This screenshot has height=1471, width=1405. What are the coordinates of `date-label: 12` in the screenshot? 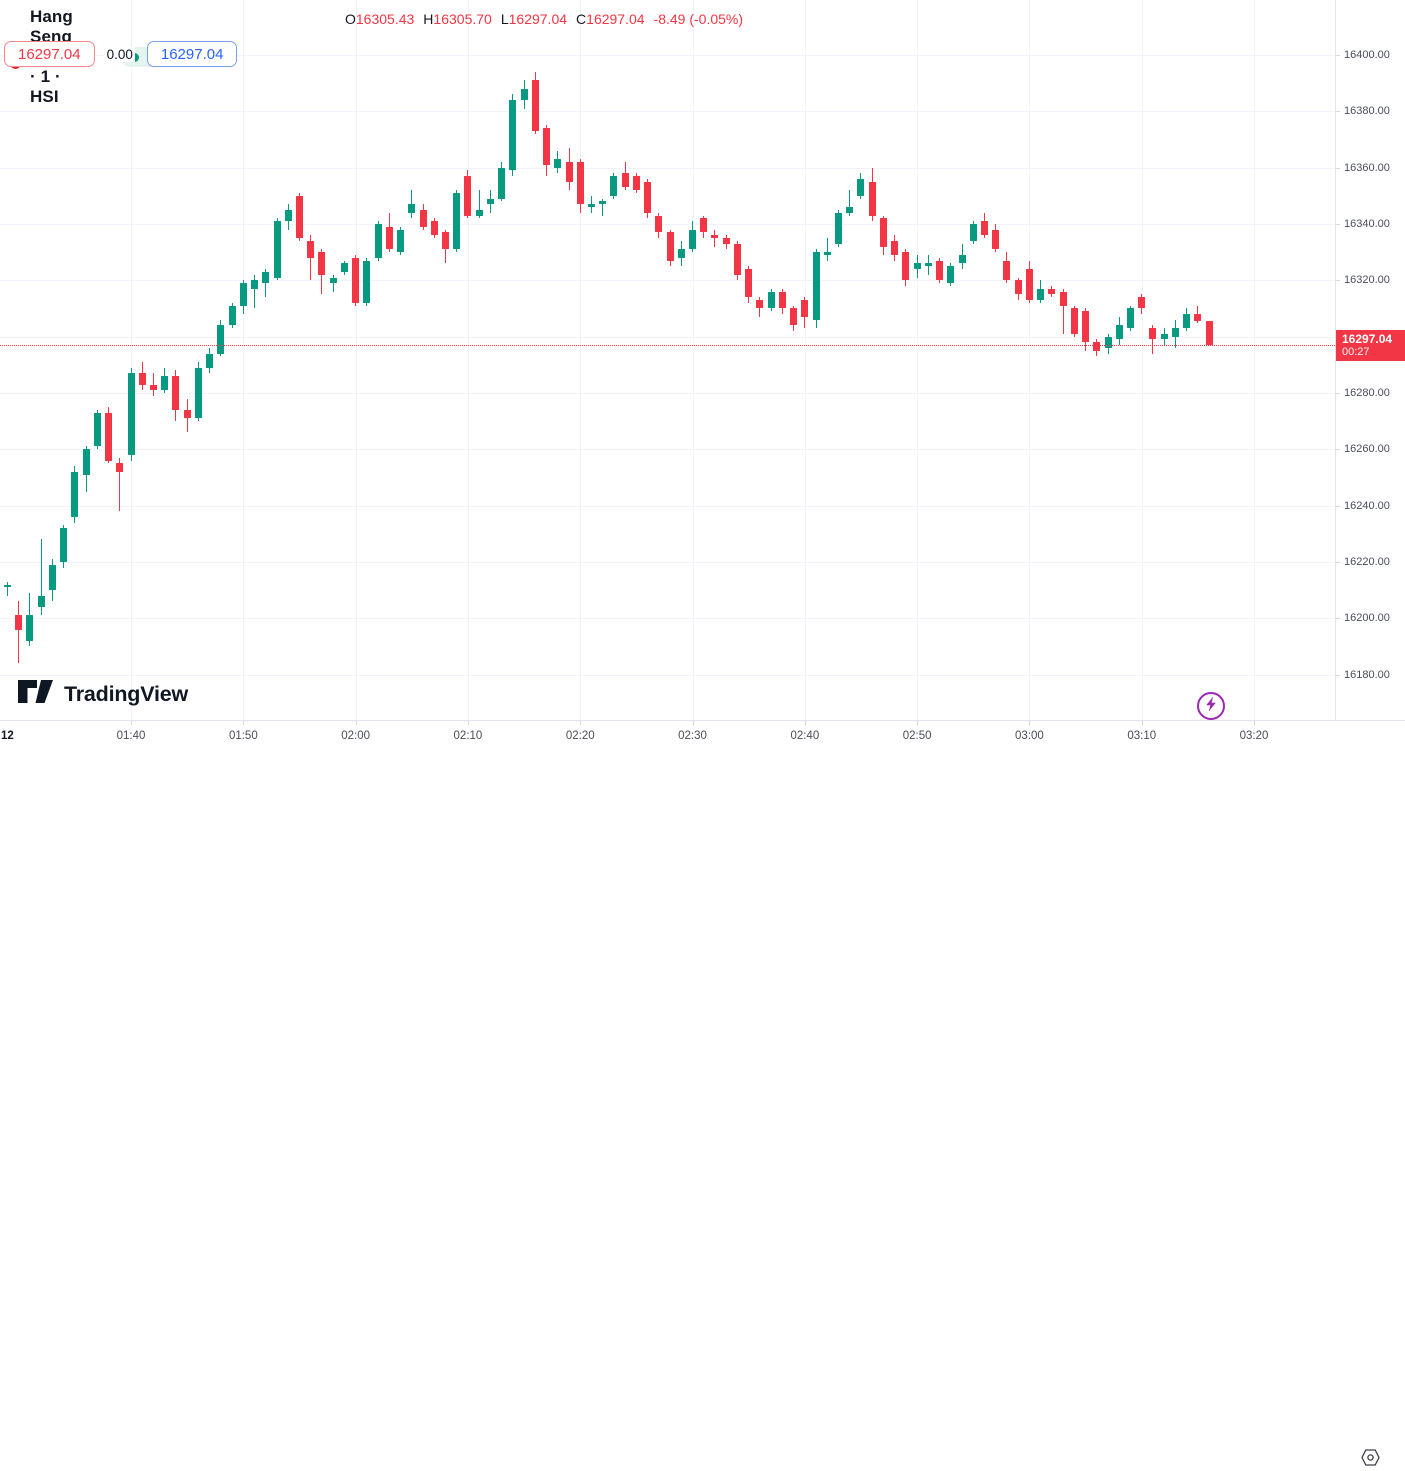 It's located at (7, 736).